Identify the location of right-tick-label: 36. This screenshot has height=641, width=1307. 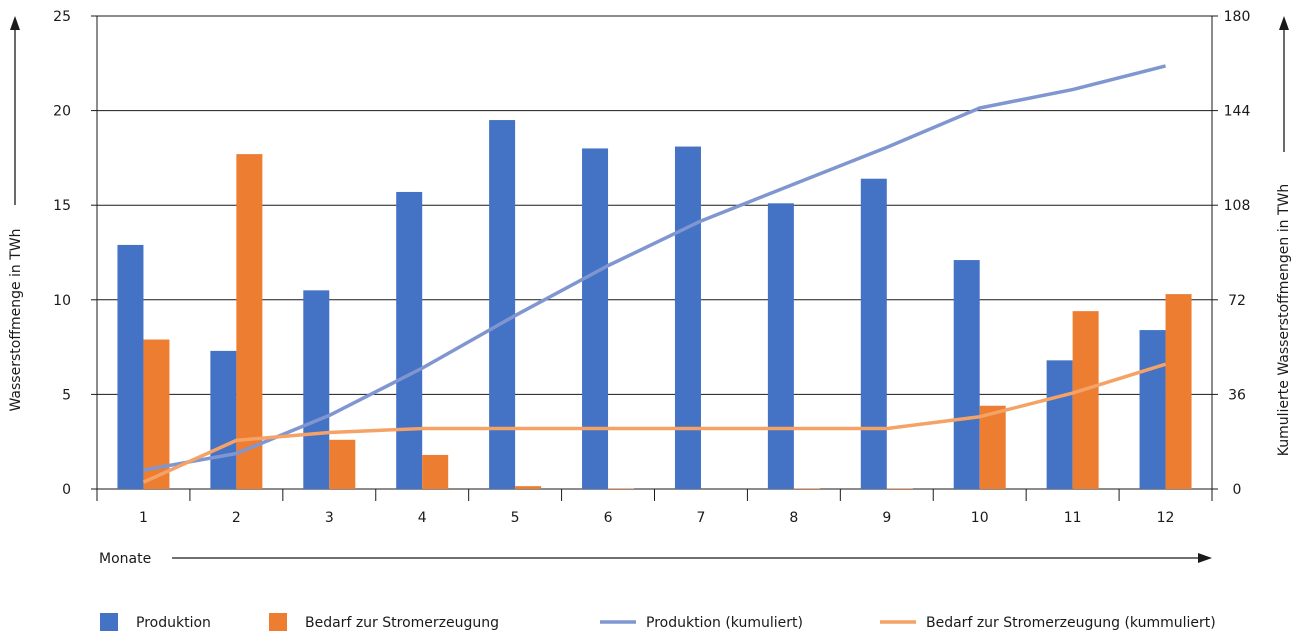
(1237, 395).